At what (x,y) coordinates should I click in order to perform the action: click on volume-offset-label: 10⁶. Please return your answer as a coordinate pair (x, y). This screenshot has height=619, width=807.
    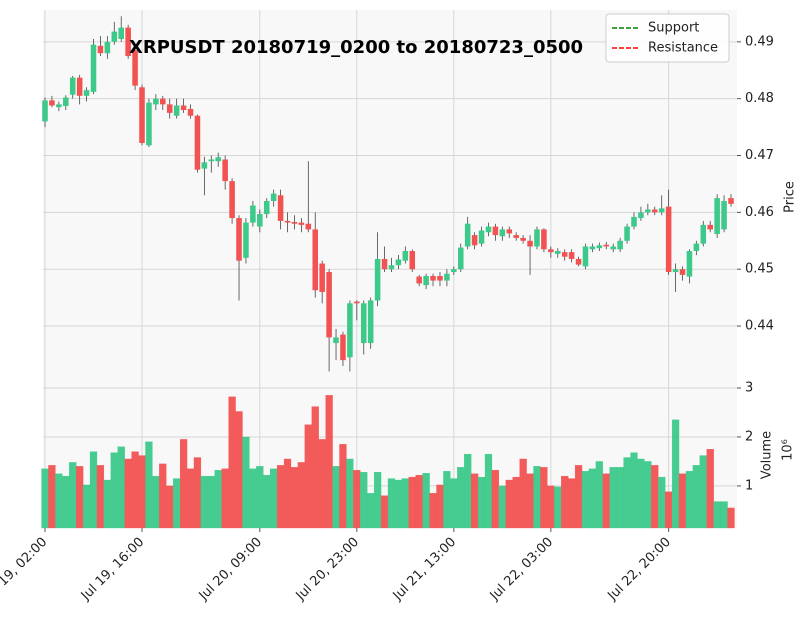
    Looking at the image, I should click on (788, 450).